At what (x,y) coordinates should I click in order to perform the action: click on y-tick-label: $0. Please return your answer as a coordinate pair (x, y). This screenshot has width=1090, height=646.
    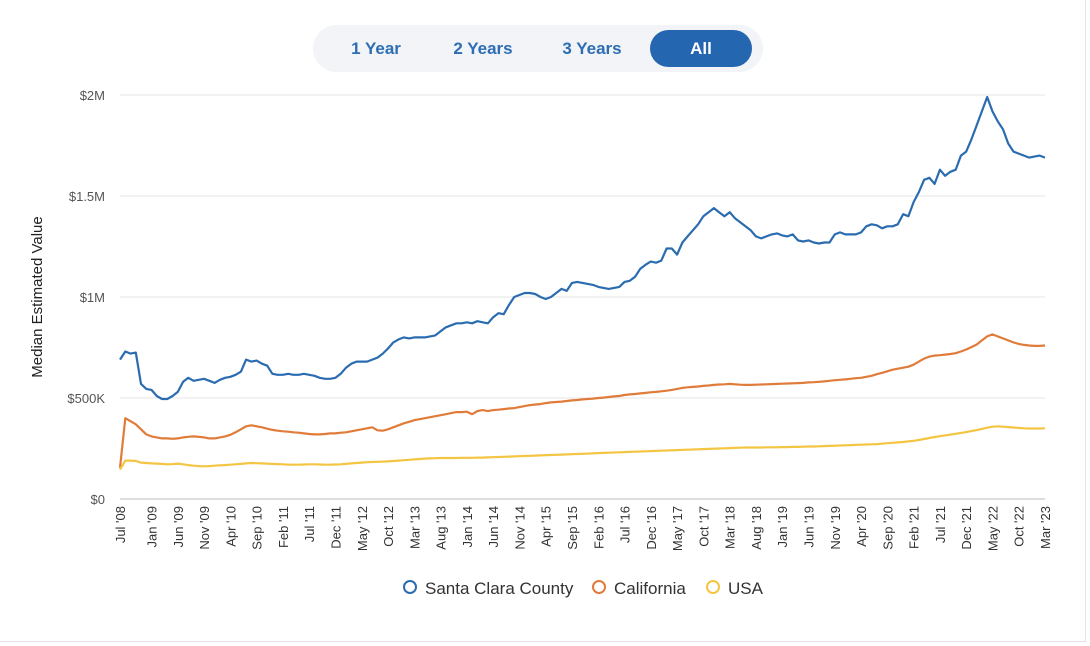
    Looking at the image, I should click on (98, 499).